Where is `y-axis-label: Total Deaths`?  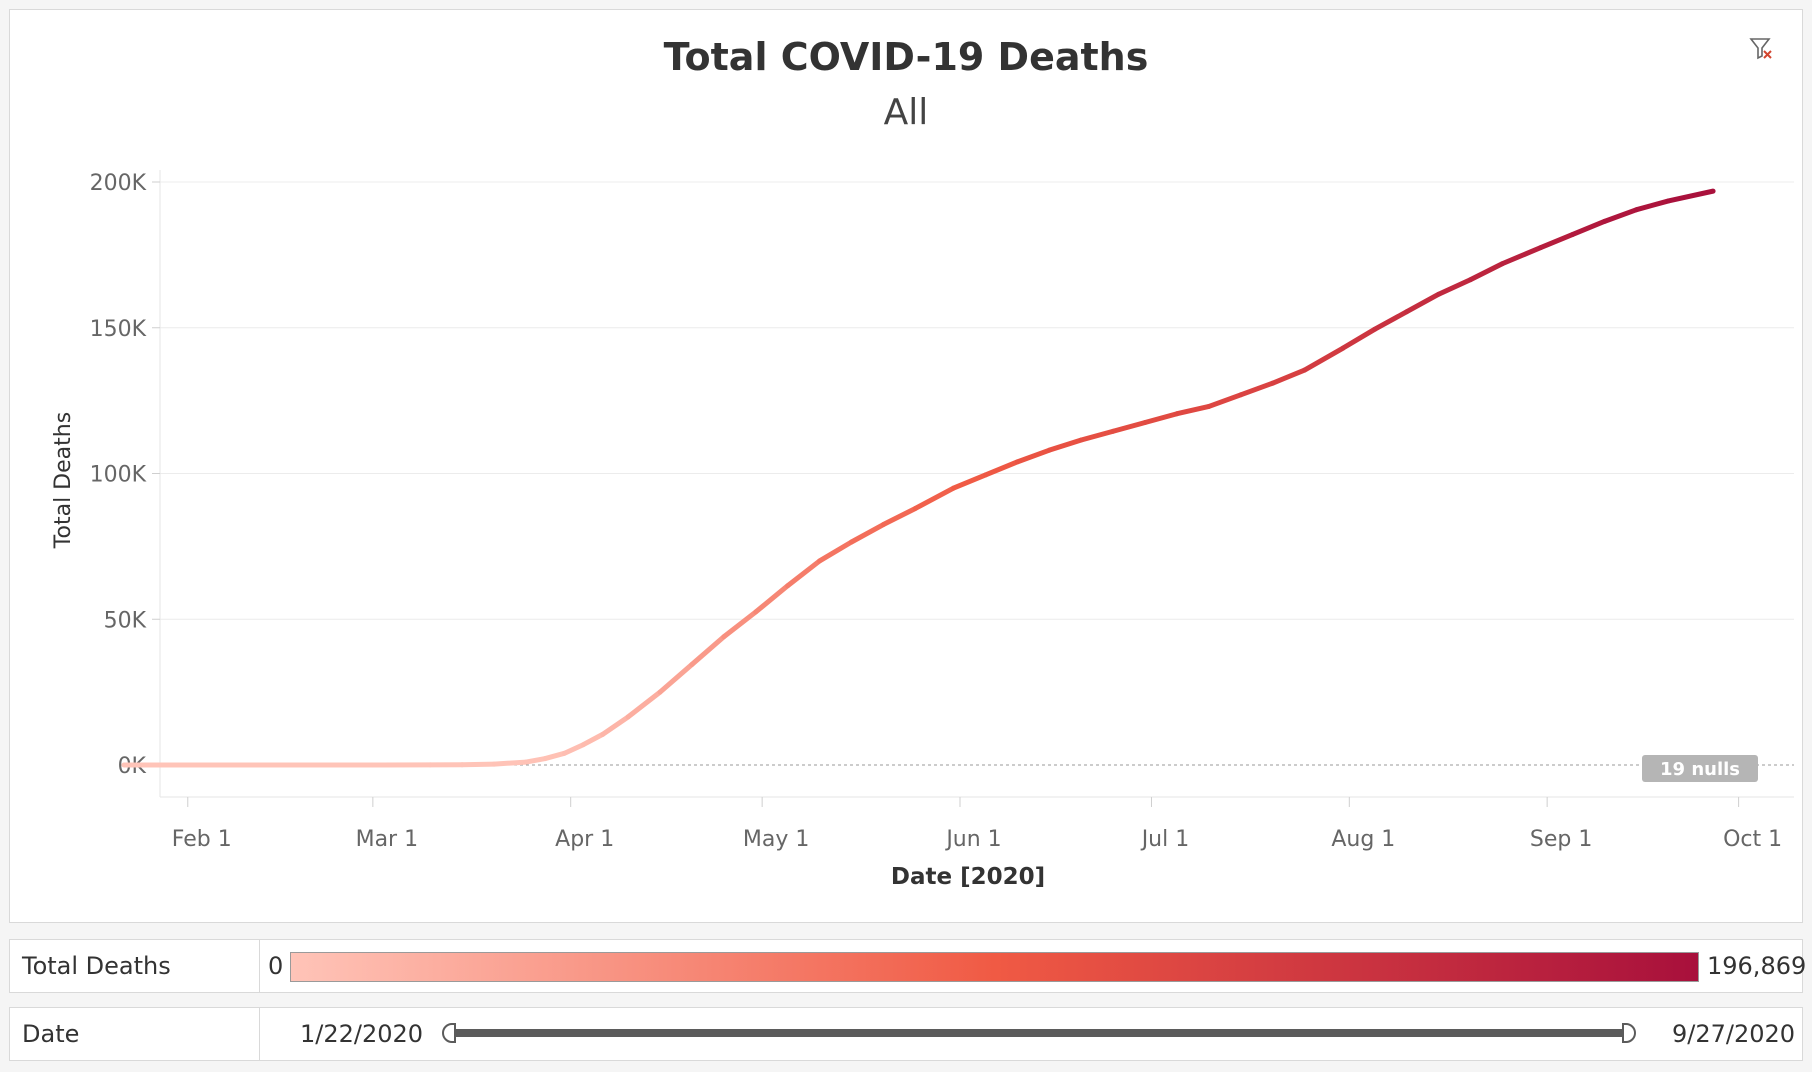 y-axis-label: Total Deaths is located at coordinates (63, 480).